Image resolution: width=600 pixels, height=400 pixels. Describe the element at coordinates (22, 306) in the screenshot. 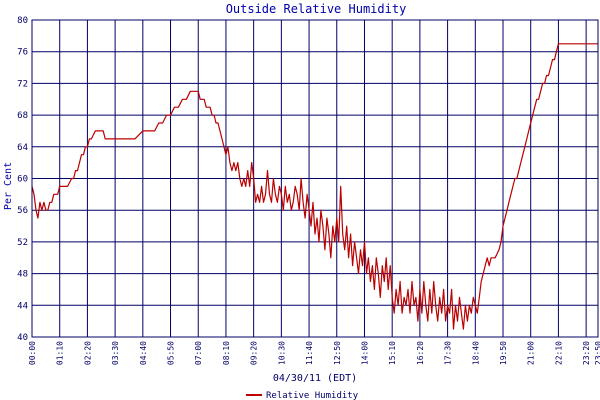

I see `y-tick-label: 44` at that location.